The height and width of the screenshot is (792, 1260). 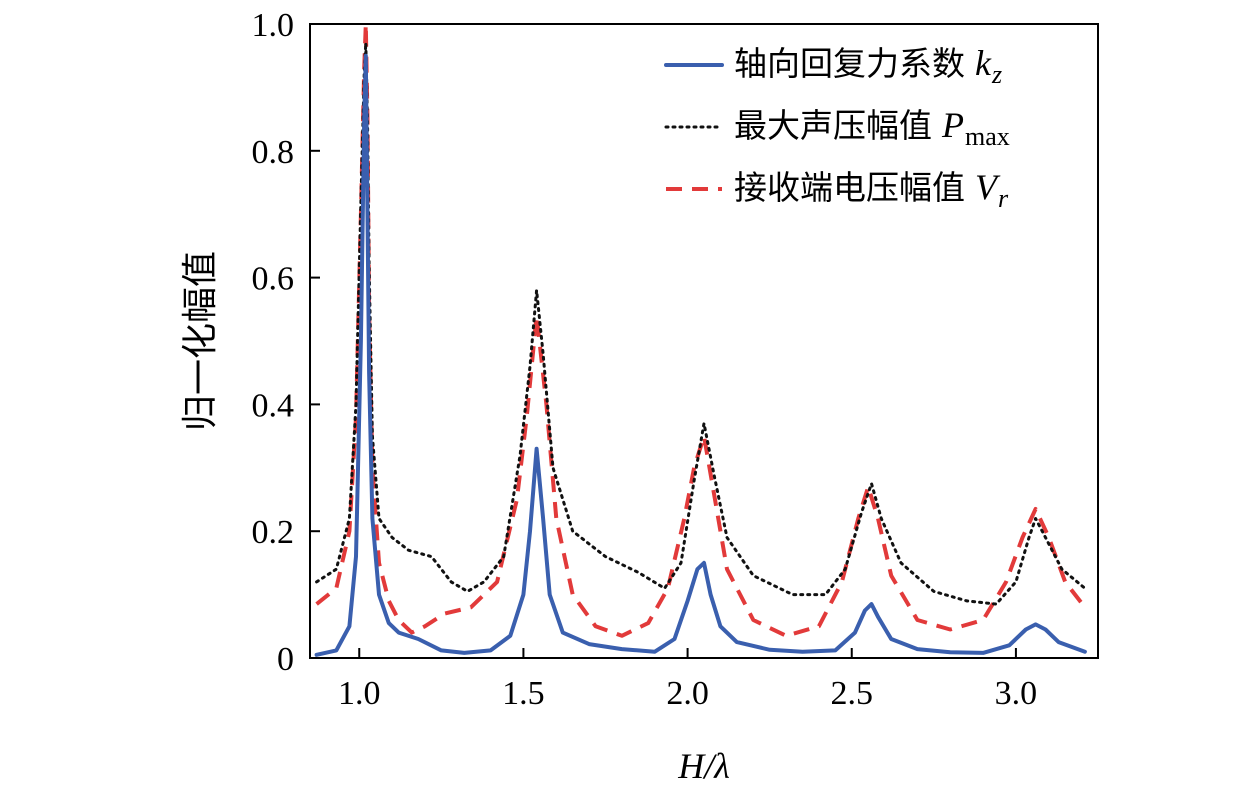 I want to click on legend-subscript: z, so click(x=996, y=74).